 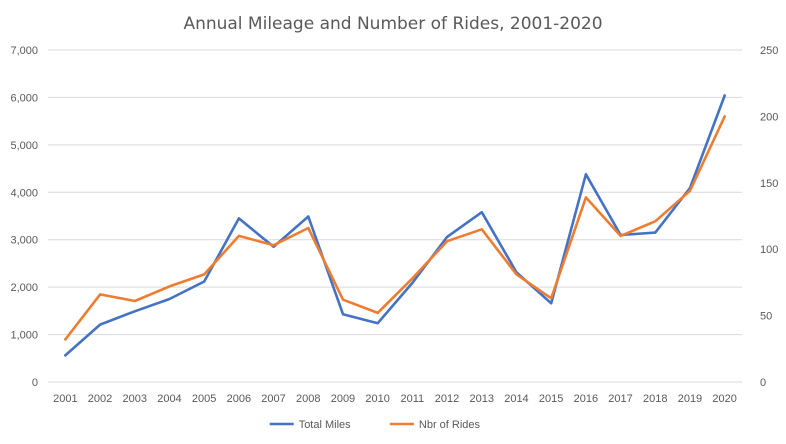 I want to click on x-tick-label: 2006, so click(x=239, y=399).